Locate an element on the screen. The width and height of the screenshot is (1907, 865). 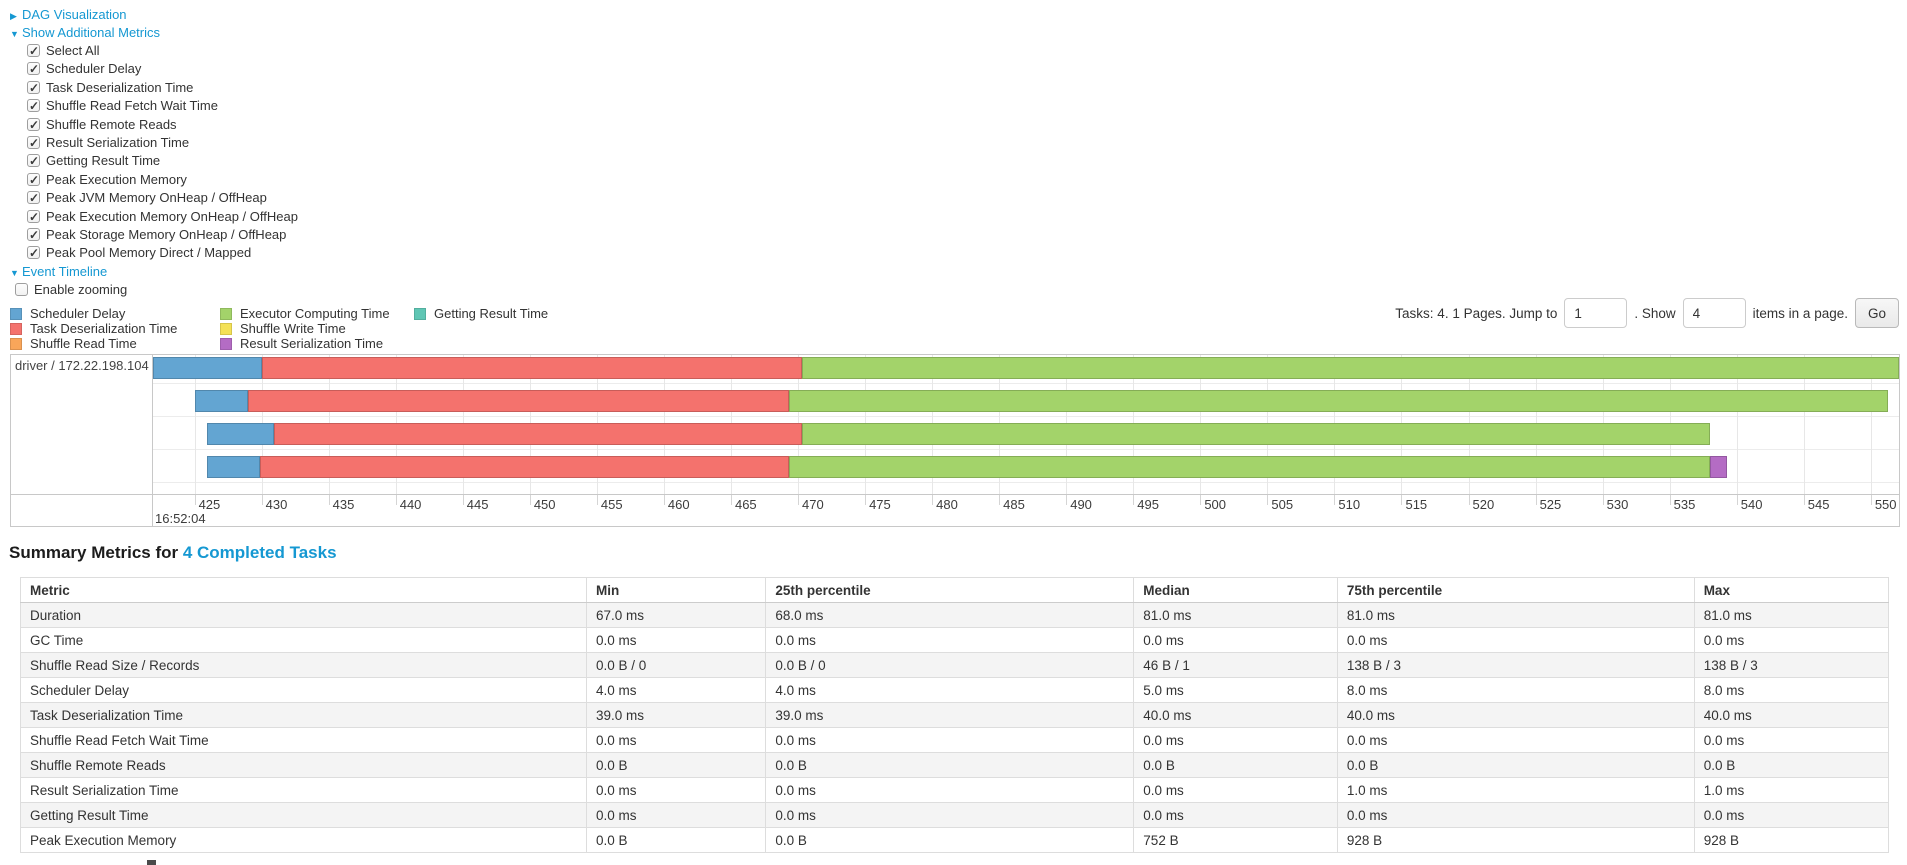
table-cell: Task Deserialization Time is located at coordinates (303, 715).